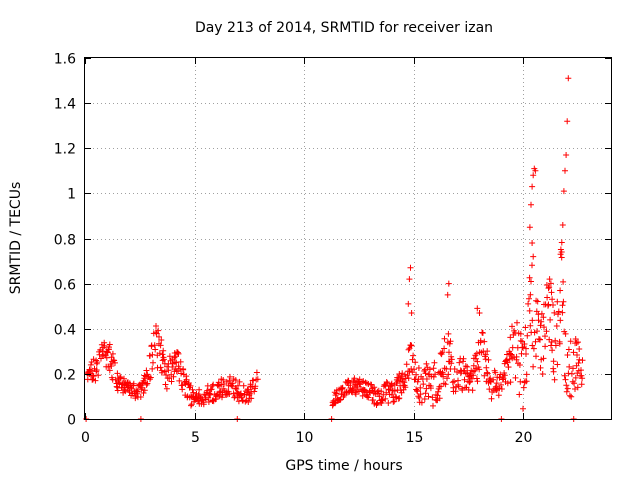  I want to click on y-tick-label: 0.4, so click(65, 331).